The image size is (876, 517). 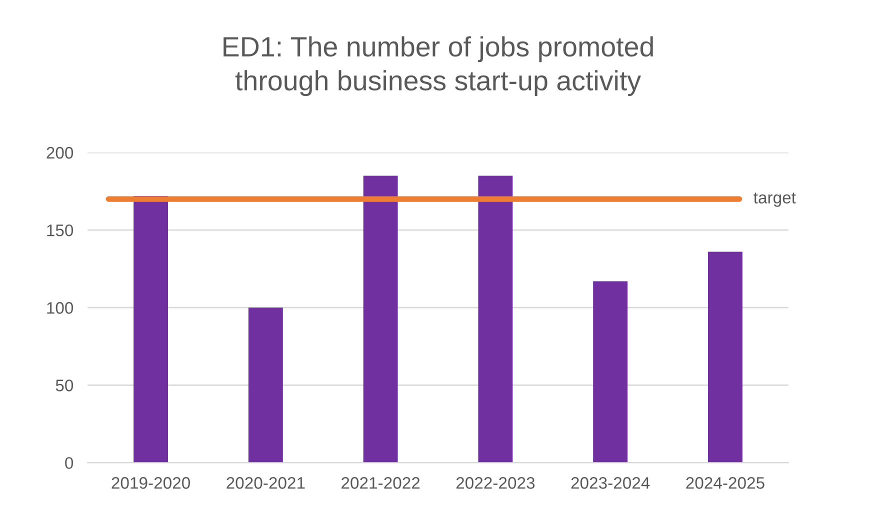 What do you see at coordinates (775, 199) in the screenshot?
I see `ref-line-label: target` at bounding box center [775, 199].